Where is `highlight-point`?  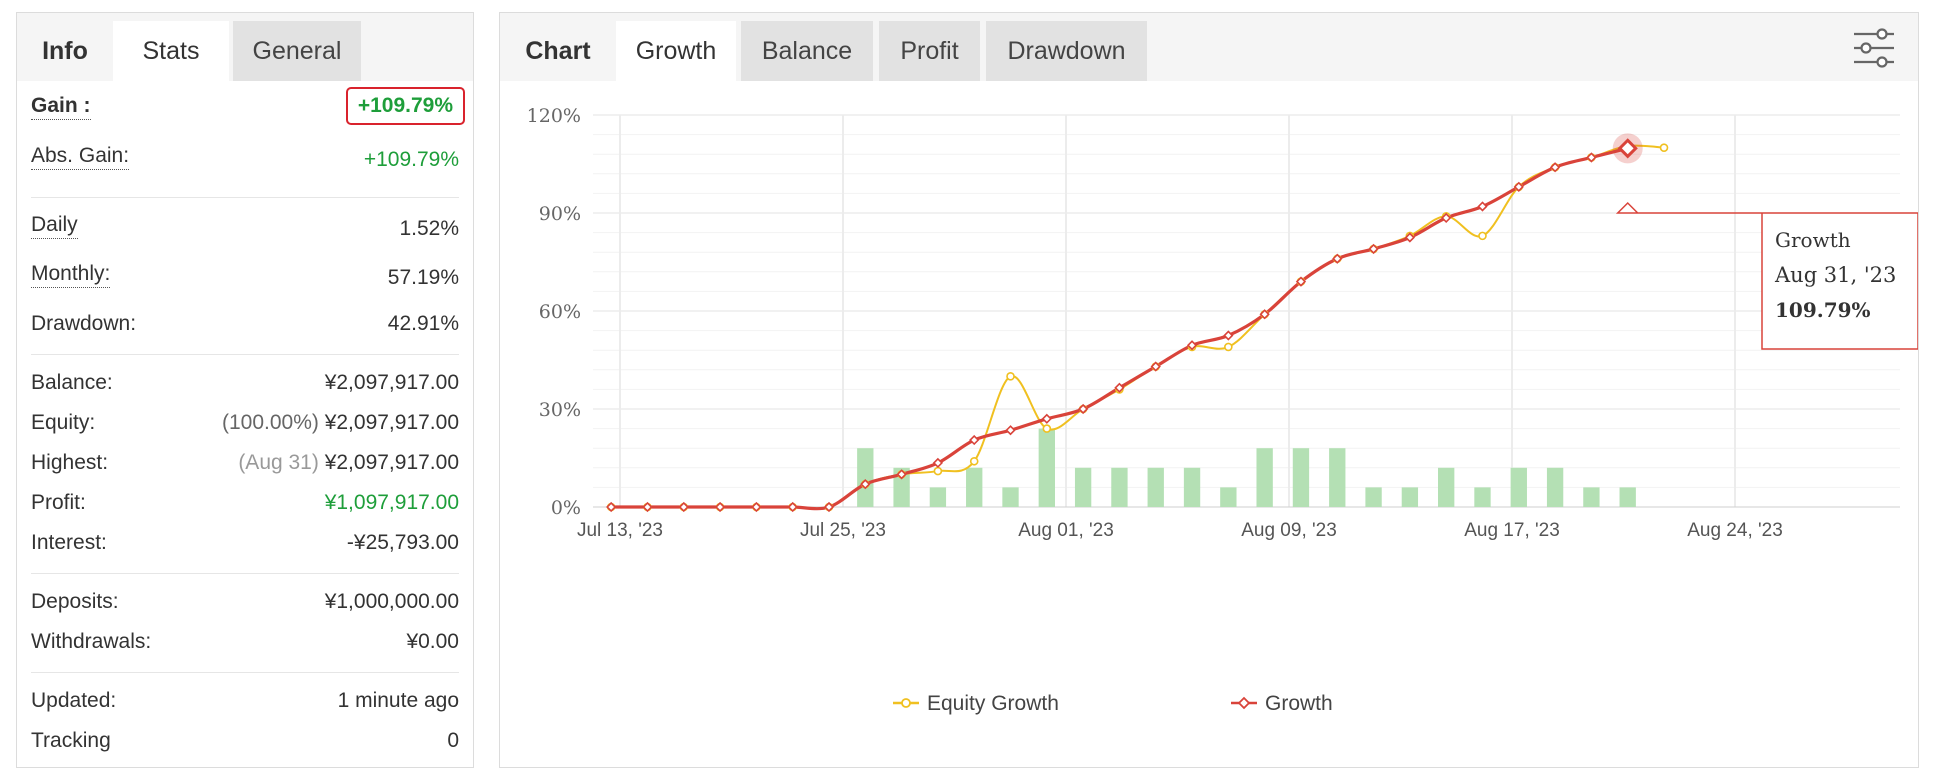 highlight-point is located at coordinates (1627, 148).